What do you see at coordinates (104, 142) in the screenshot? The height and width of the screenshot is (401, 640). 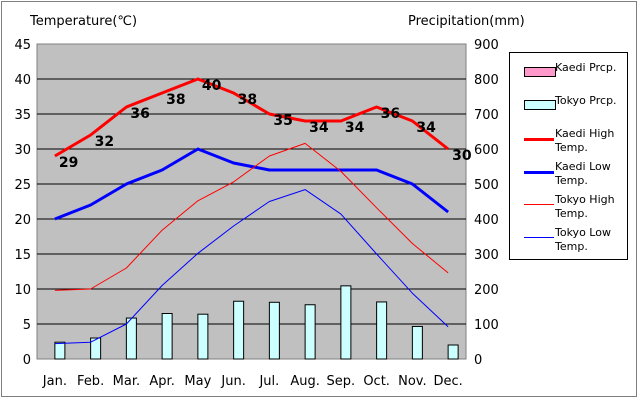 I see `data-label: 32` at bounding box center [104, 142].